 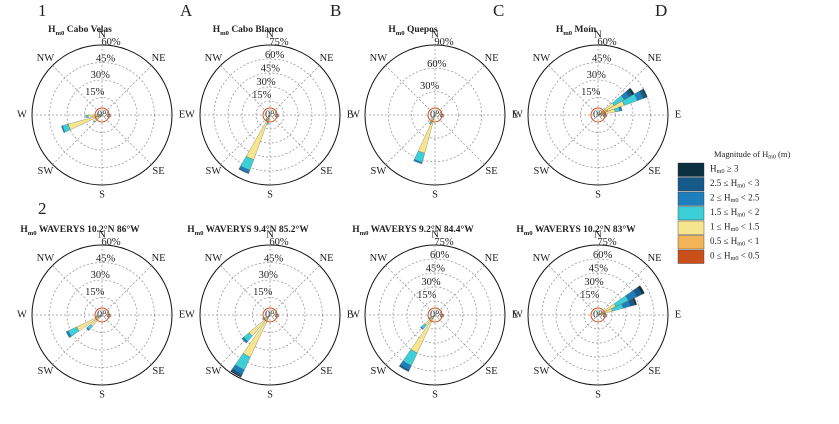 What do you see at coordinates (42, 10) in the screenshot?
I see `row-label: 1` at bounding box center [42, 10].